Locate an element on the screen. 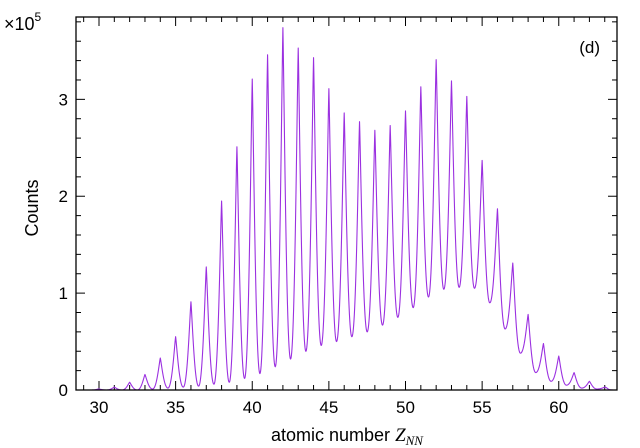 This screenshot has height=448, width=640. y-tick-label: 3 is located at coordinates (63, 99).